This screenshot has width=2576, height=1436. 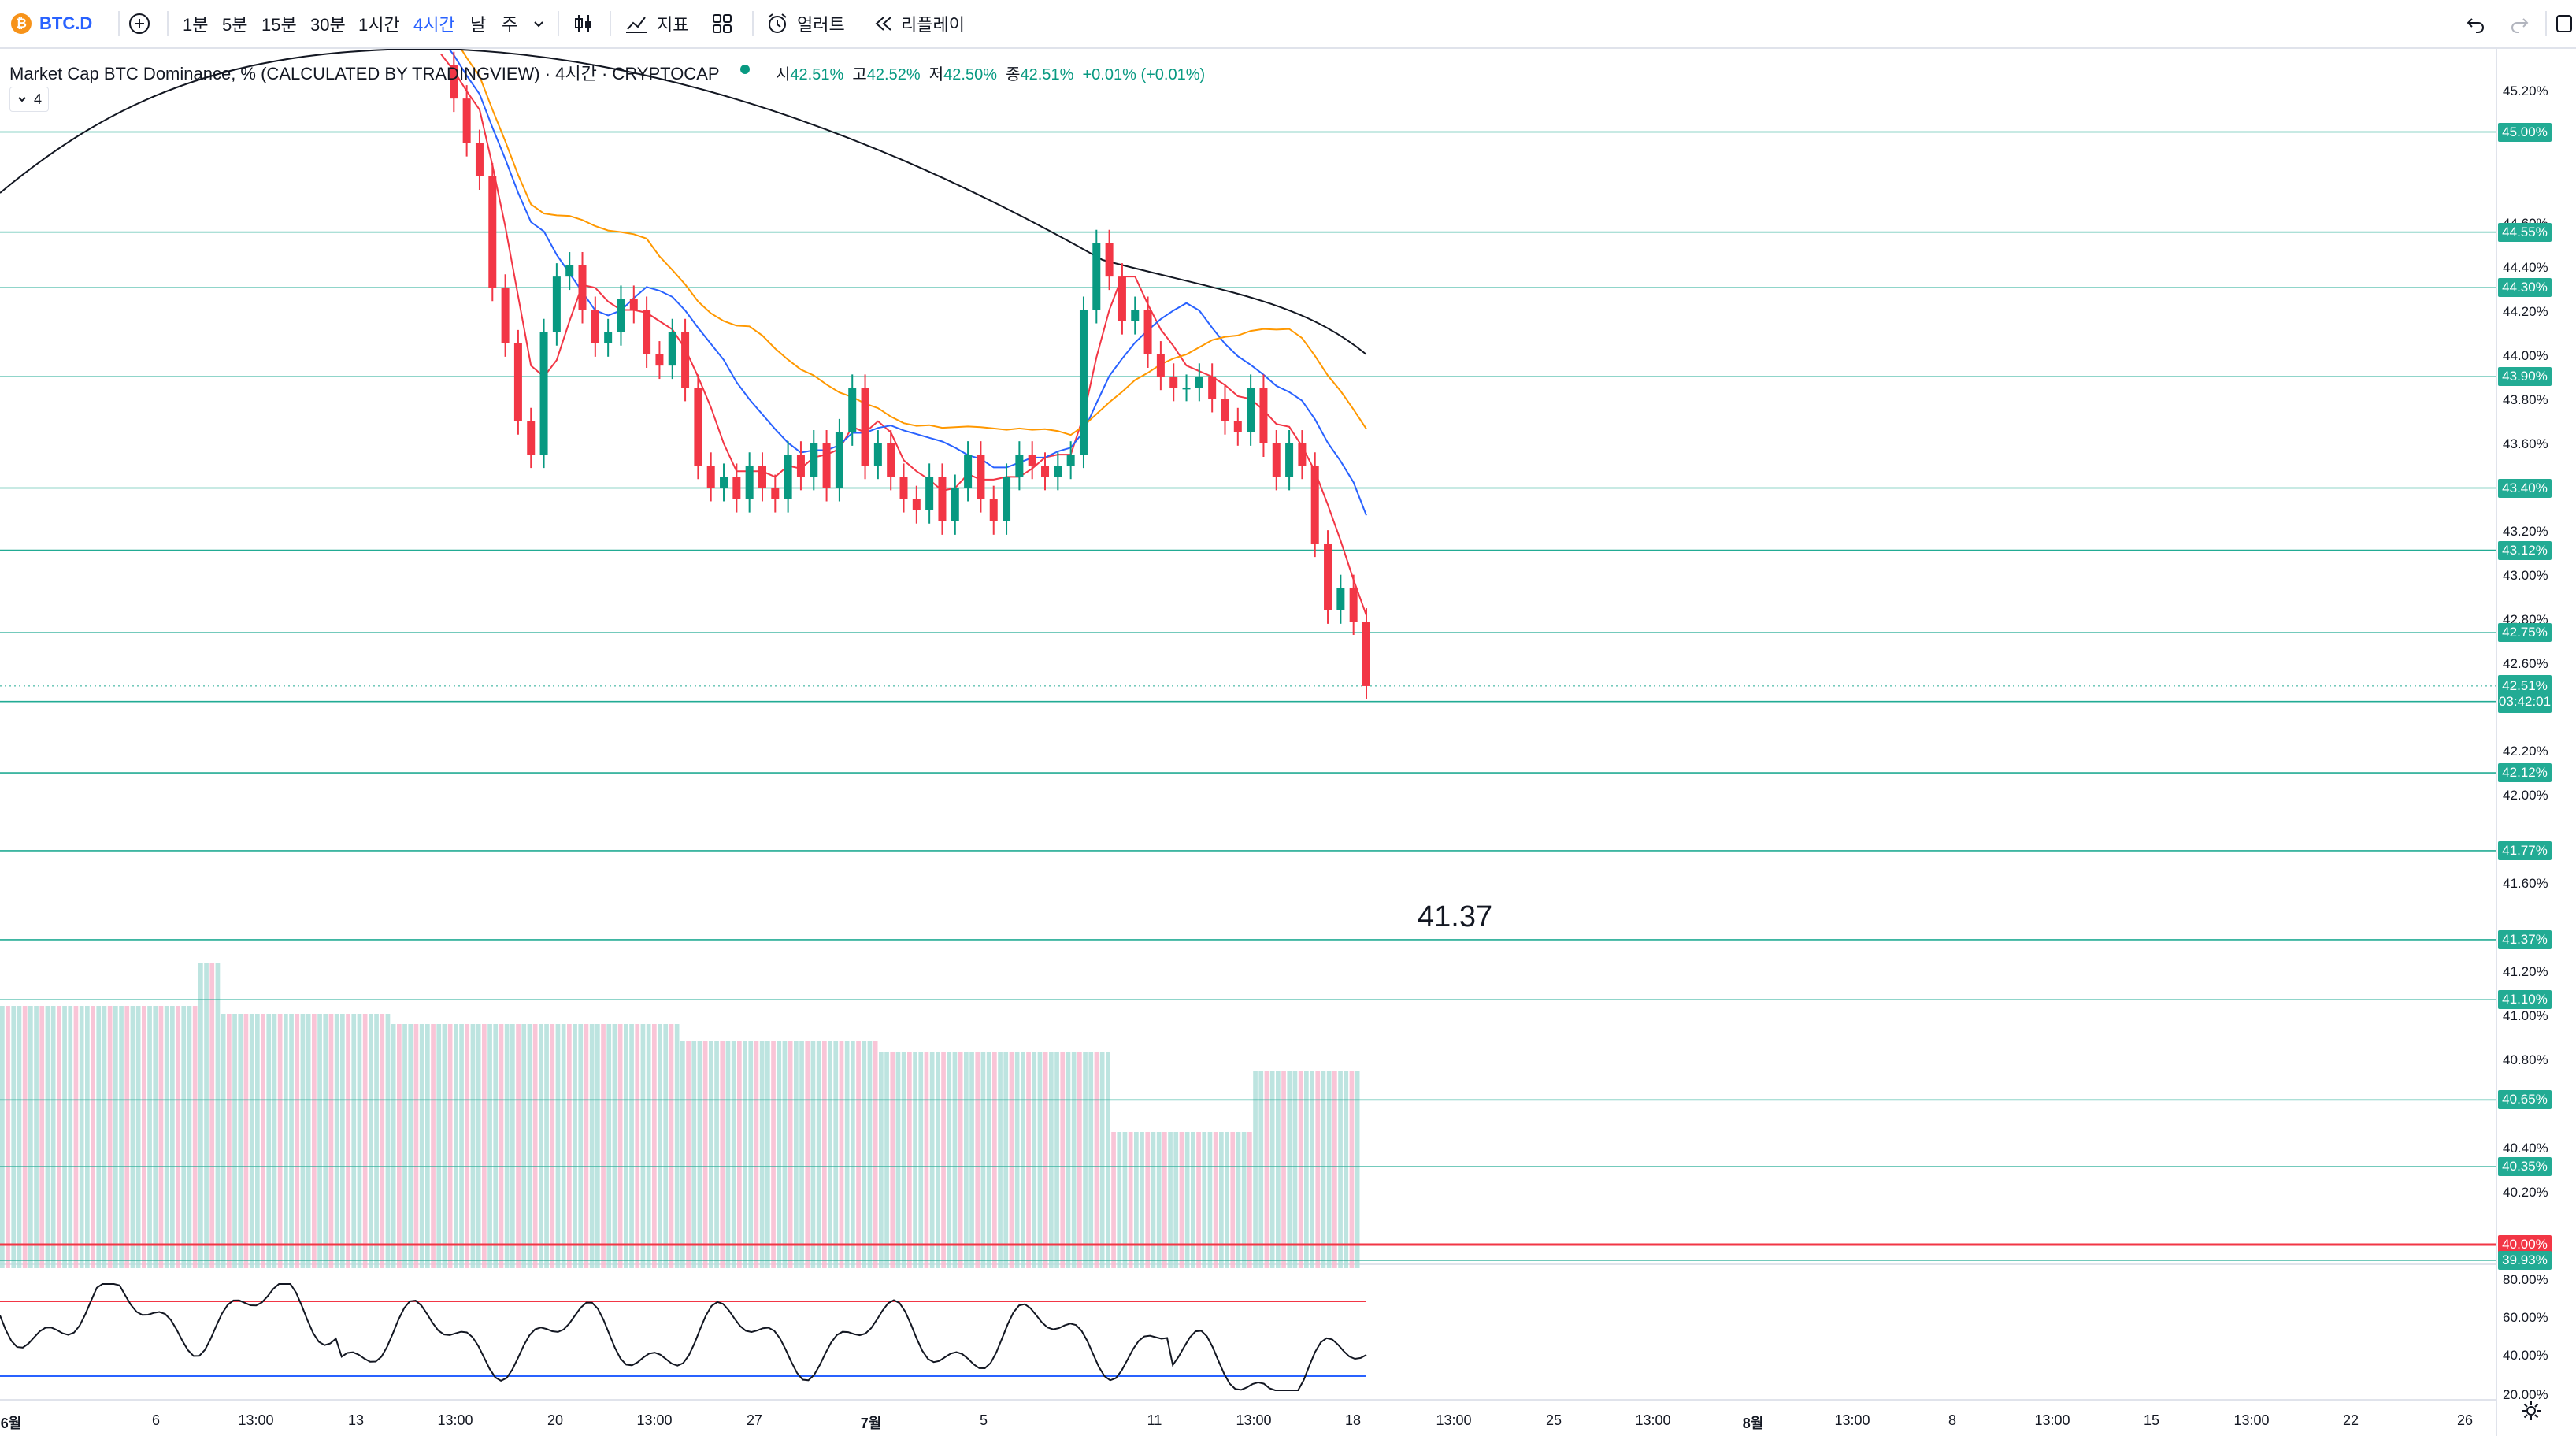 I want to click on level-price-tag: 44.55%, so click(x=2525, y=232).